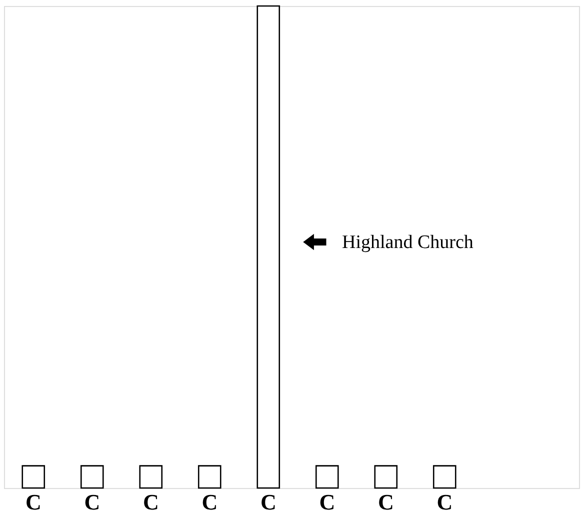 The width and height of the screenshot is (583, 522). I want to click on annotation: Highland Church, so click(408, 242).